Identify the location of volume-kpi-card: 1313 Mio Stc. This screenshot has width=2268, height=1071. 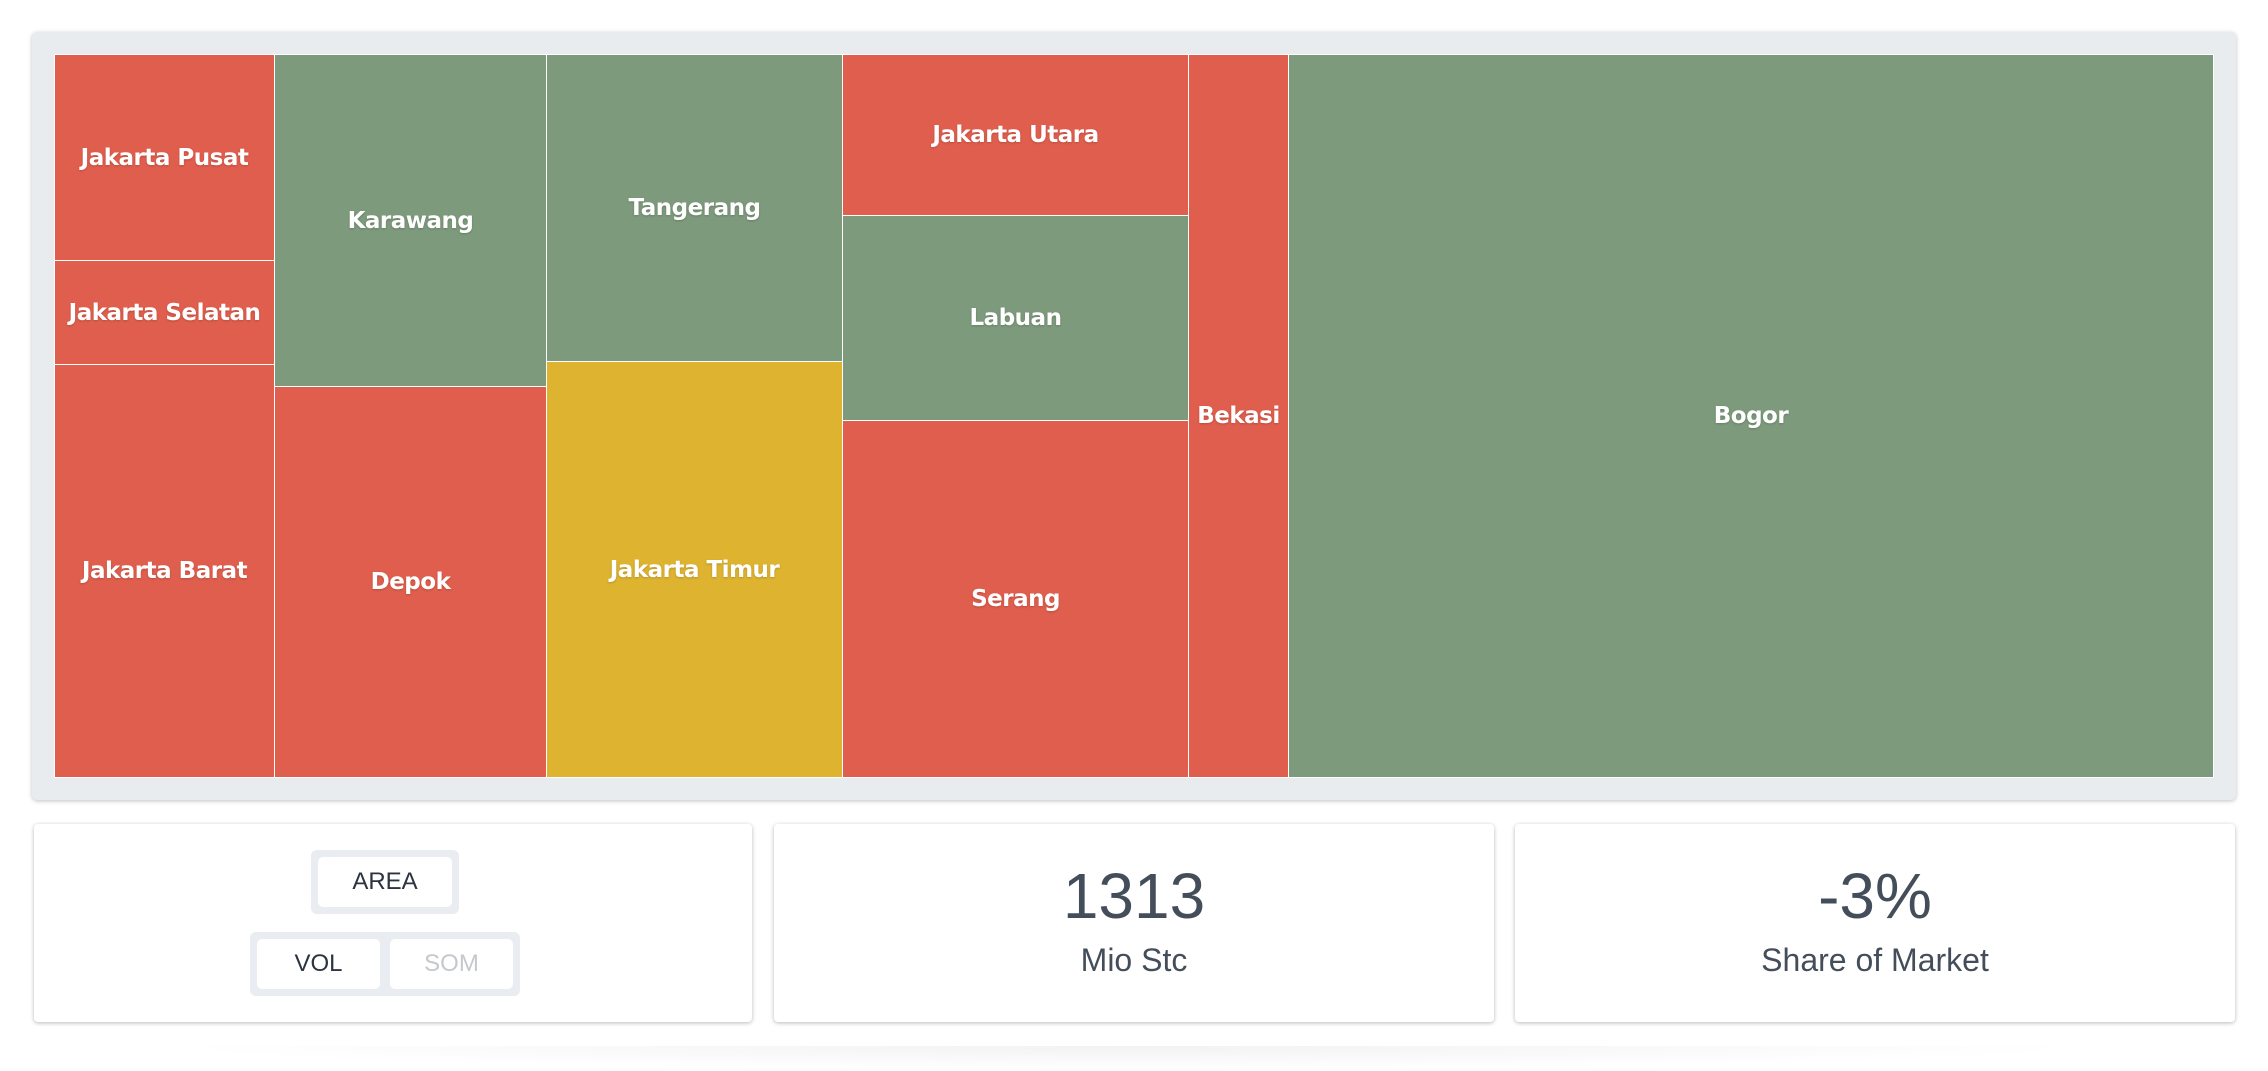
(1134, 923).